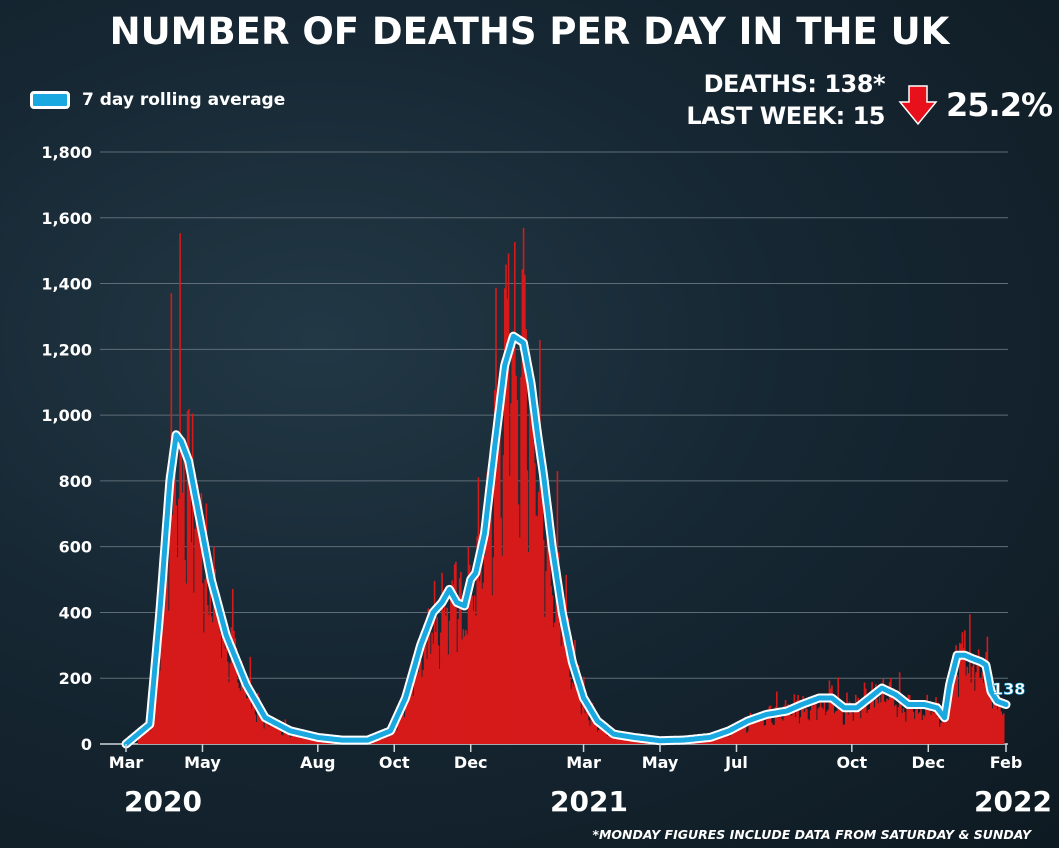 The image size is (1059, 848). What do you see at coordinates (999, 105) in the screenshot?
I see `change-percent: 25.2%` at bounding box center [999, 105].